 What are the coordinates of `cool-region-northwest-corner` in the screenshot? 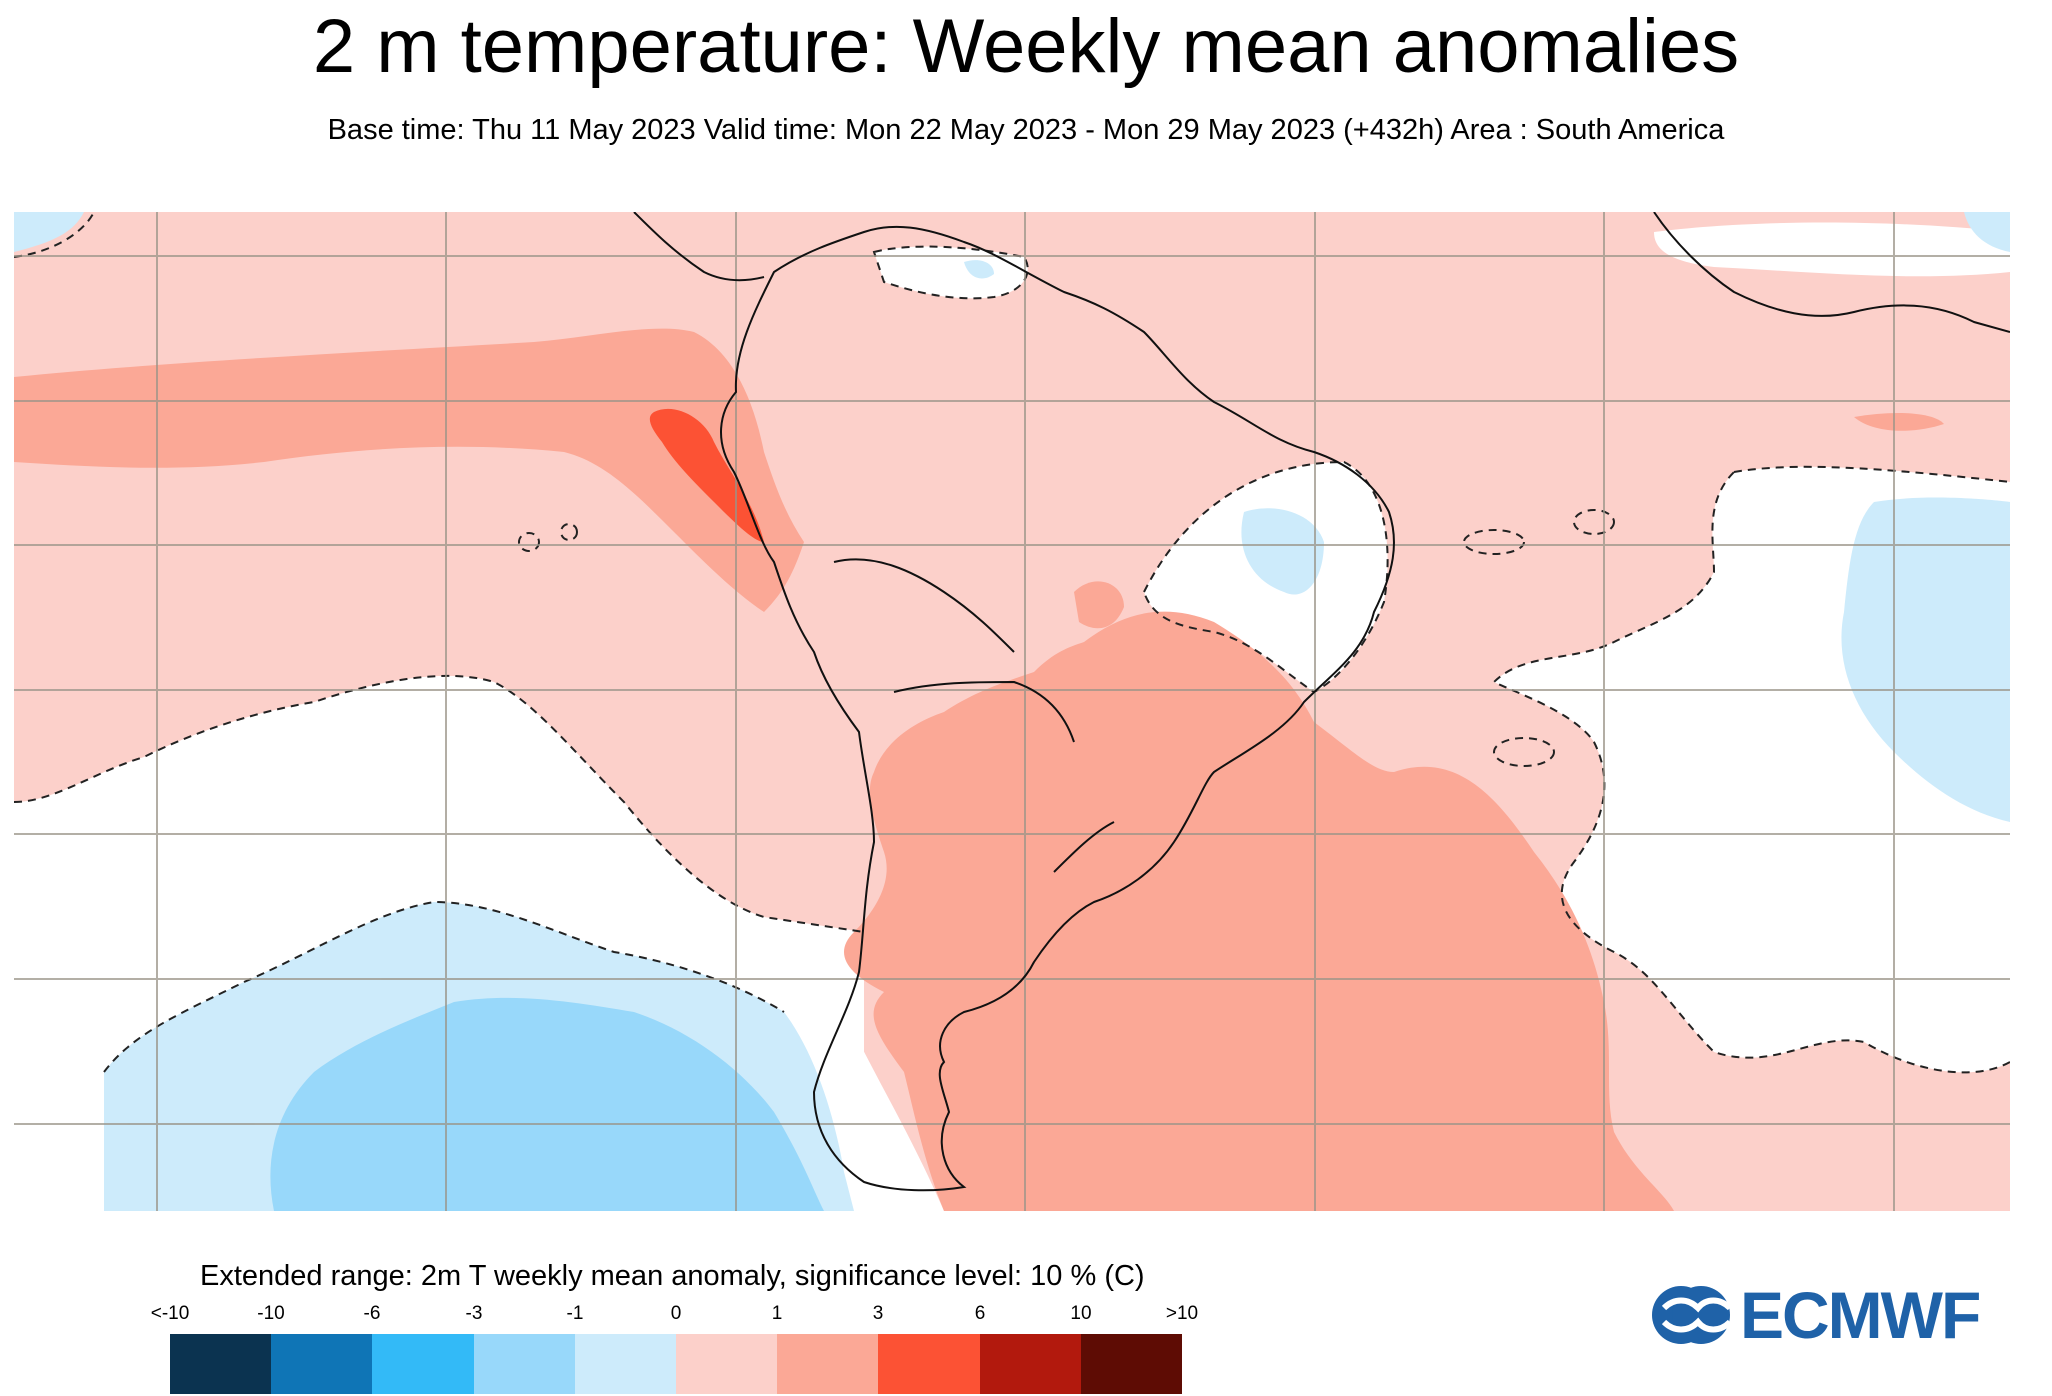 It's located at (49, 232).